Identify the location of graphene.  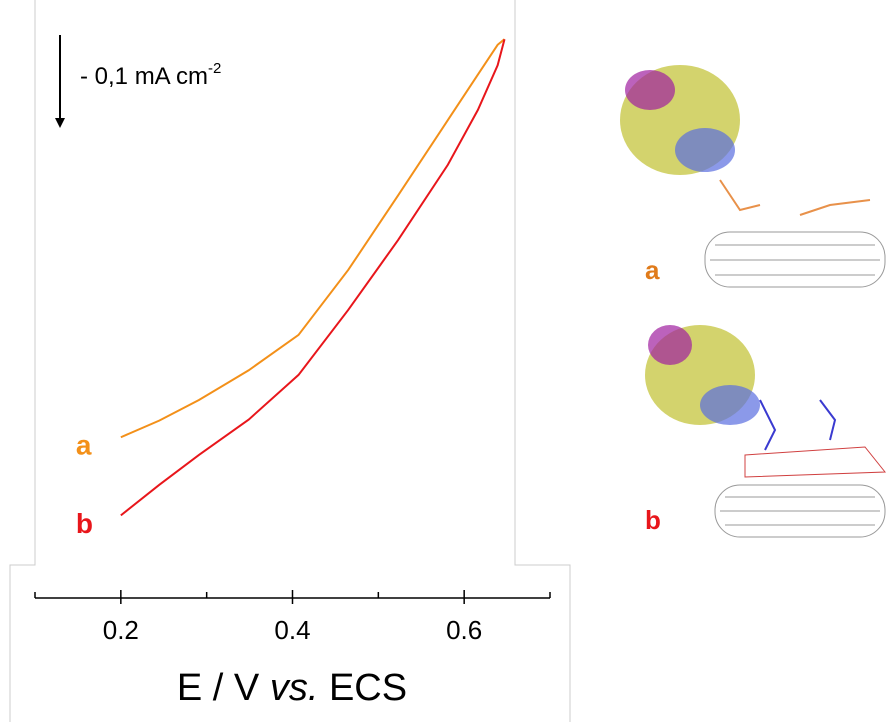
(815, 462).